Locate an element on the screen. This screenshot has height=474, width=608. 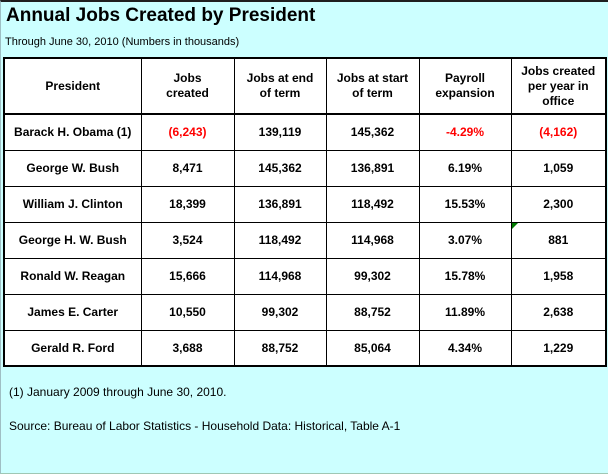
cell-jobs-start: 85,064 is located at coordinates (372, 348).